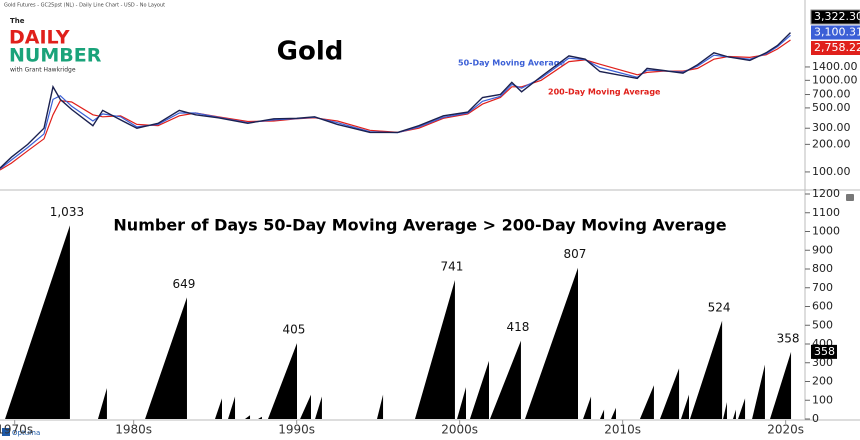 This screenshot has height=440, width=860. What do you see at coordinates (294, 330) in the screenshot?
I see `value-label: 405` at bounding box center [294, 330].